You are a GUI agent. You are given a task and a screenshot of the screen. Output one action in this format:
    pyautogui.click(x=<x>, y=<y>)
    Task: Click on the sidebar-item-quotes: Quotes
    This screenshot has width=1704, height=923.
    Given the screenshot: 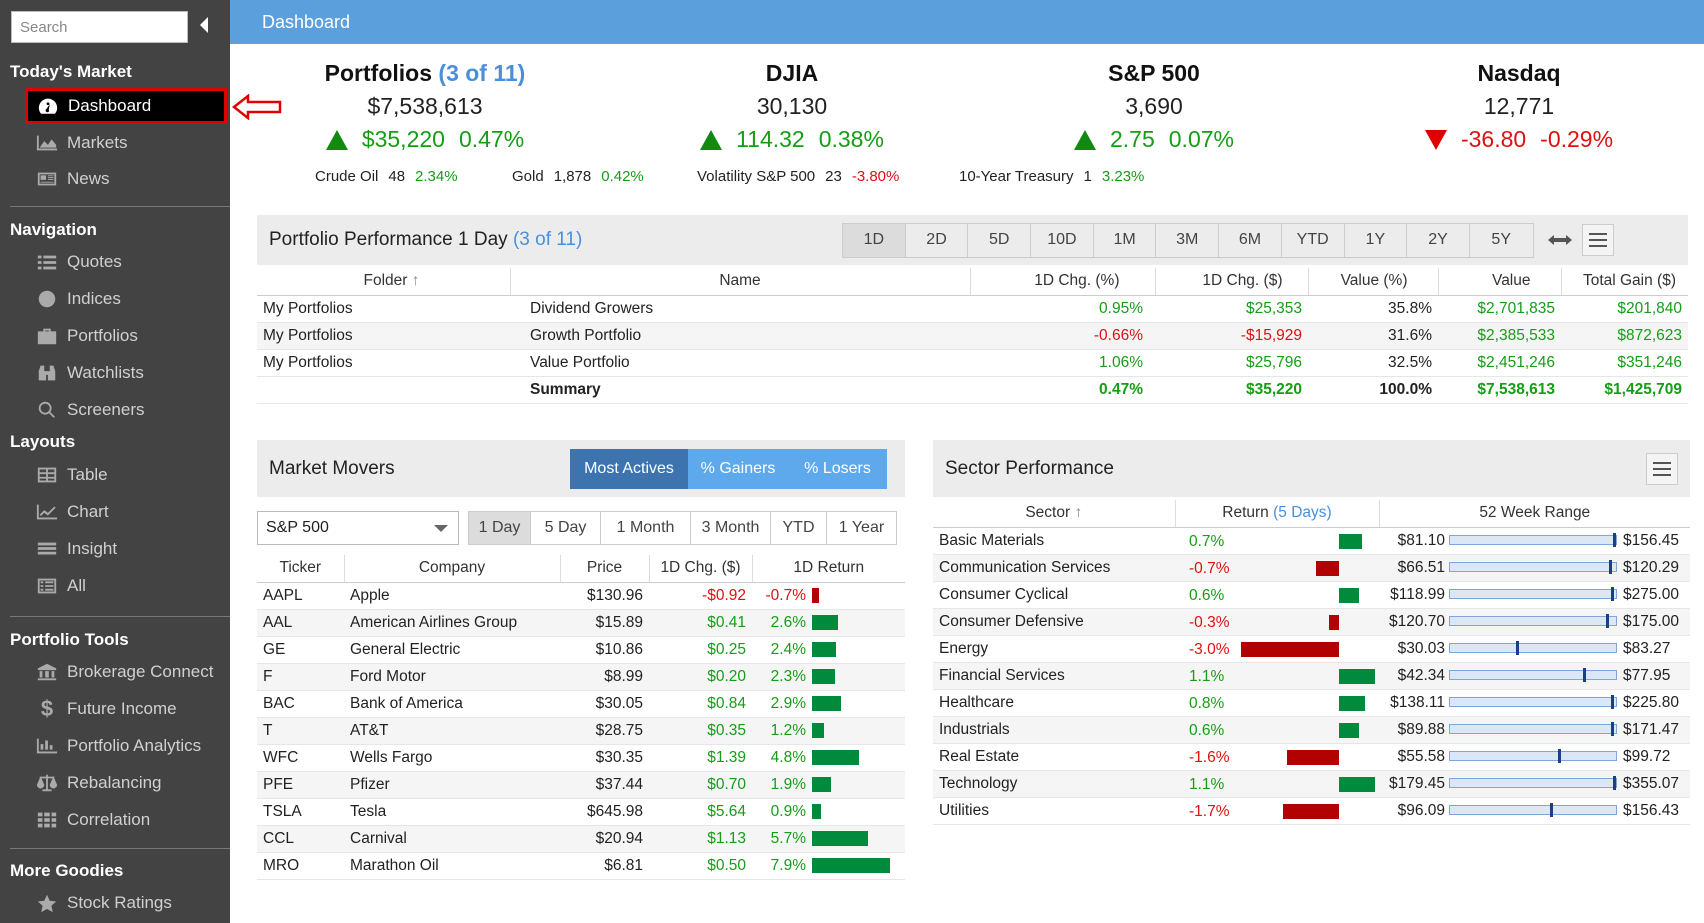 What is the action you would take?
    pyautogui.click(x=78, y=262)
    